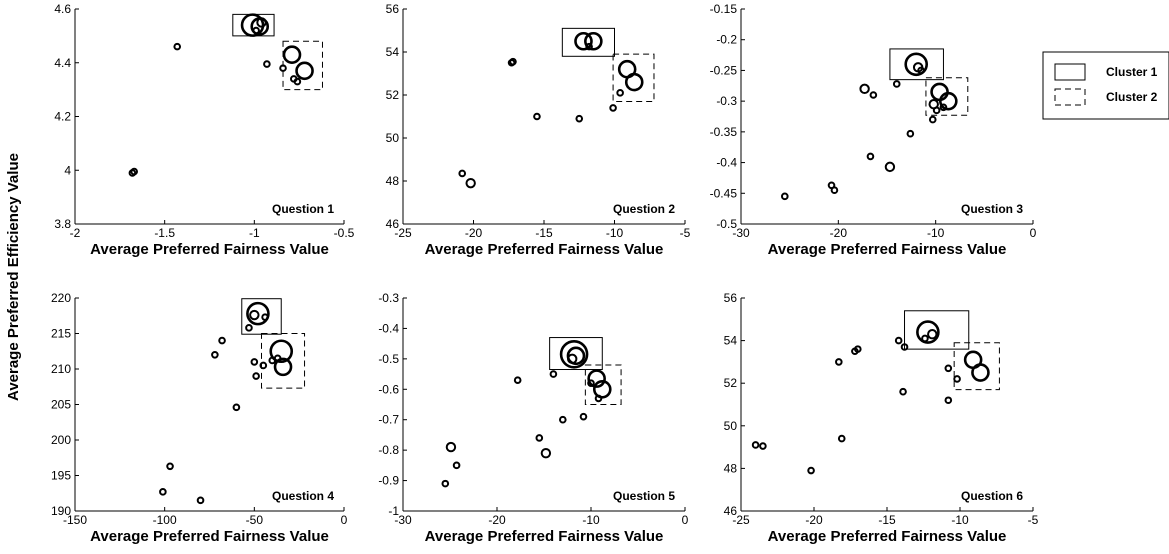 The width and height of the screenshot is (1169, 554). I want to click on x-tick-label: -10, so click(936, 233).